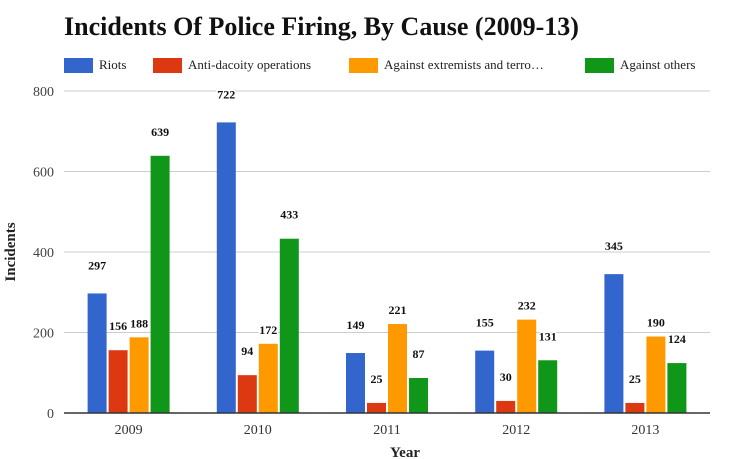  I want to click on legend-label-riots: Riots, so click(113, 64).